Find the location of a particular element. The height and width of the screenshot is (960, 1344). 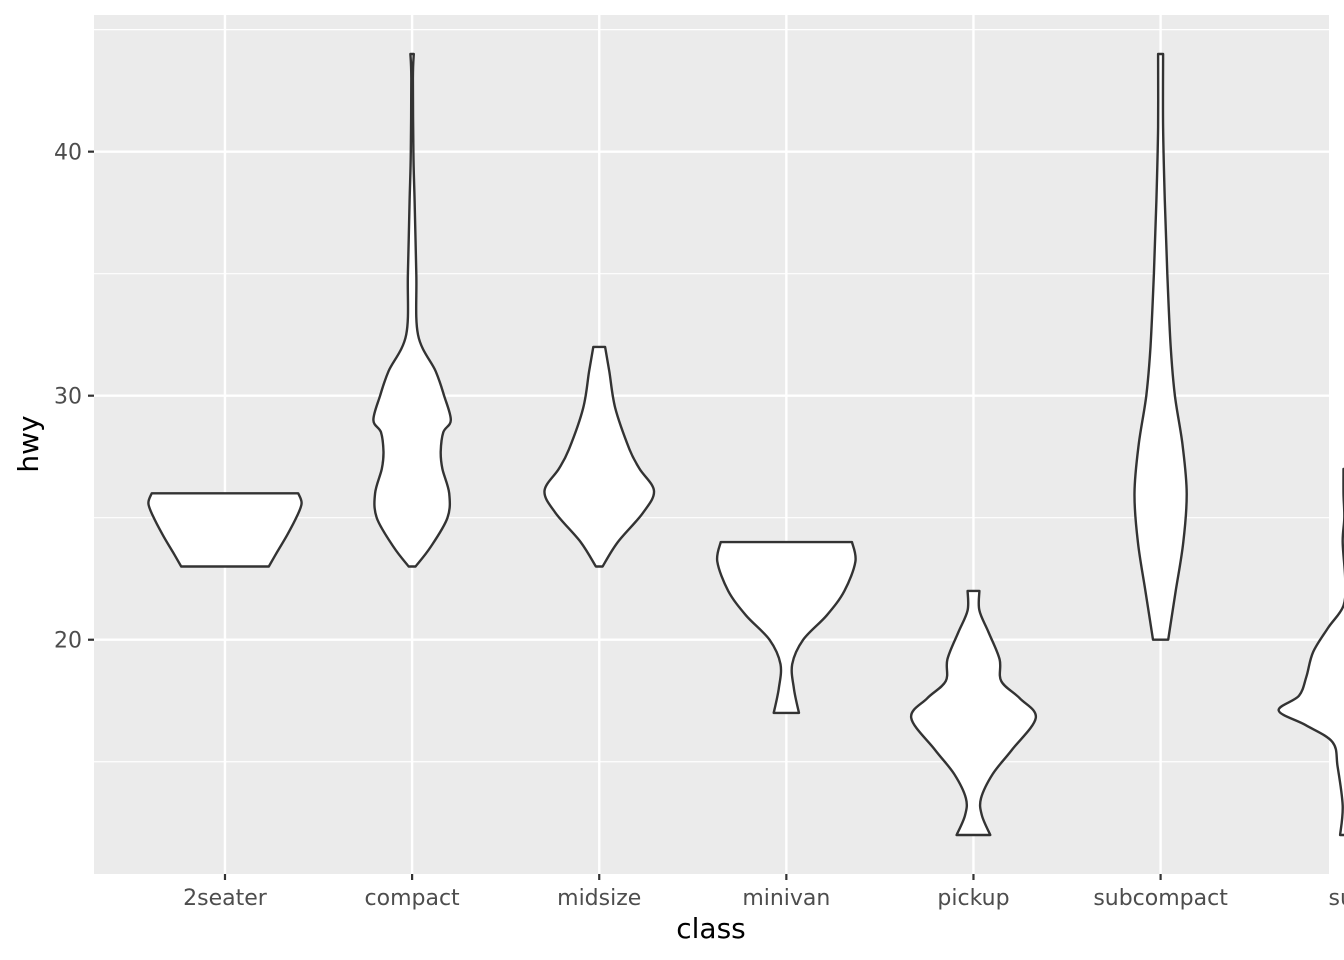

violin-pickup is located at coordinates (973, 713).